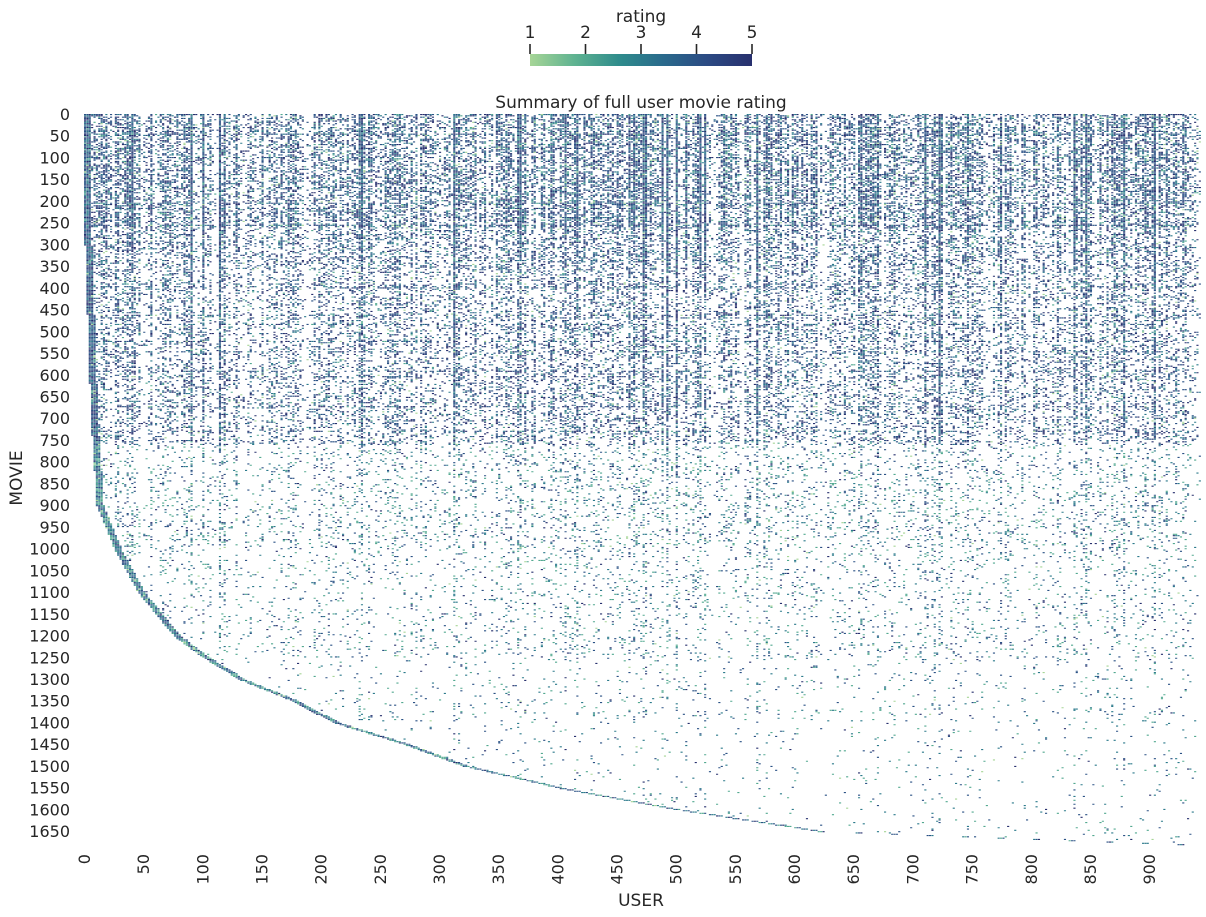 Image resolution: width=1206 pixels, height=917 pixels. I want to click on y-tick-label: 200, so click(54, 201).